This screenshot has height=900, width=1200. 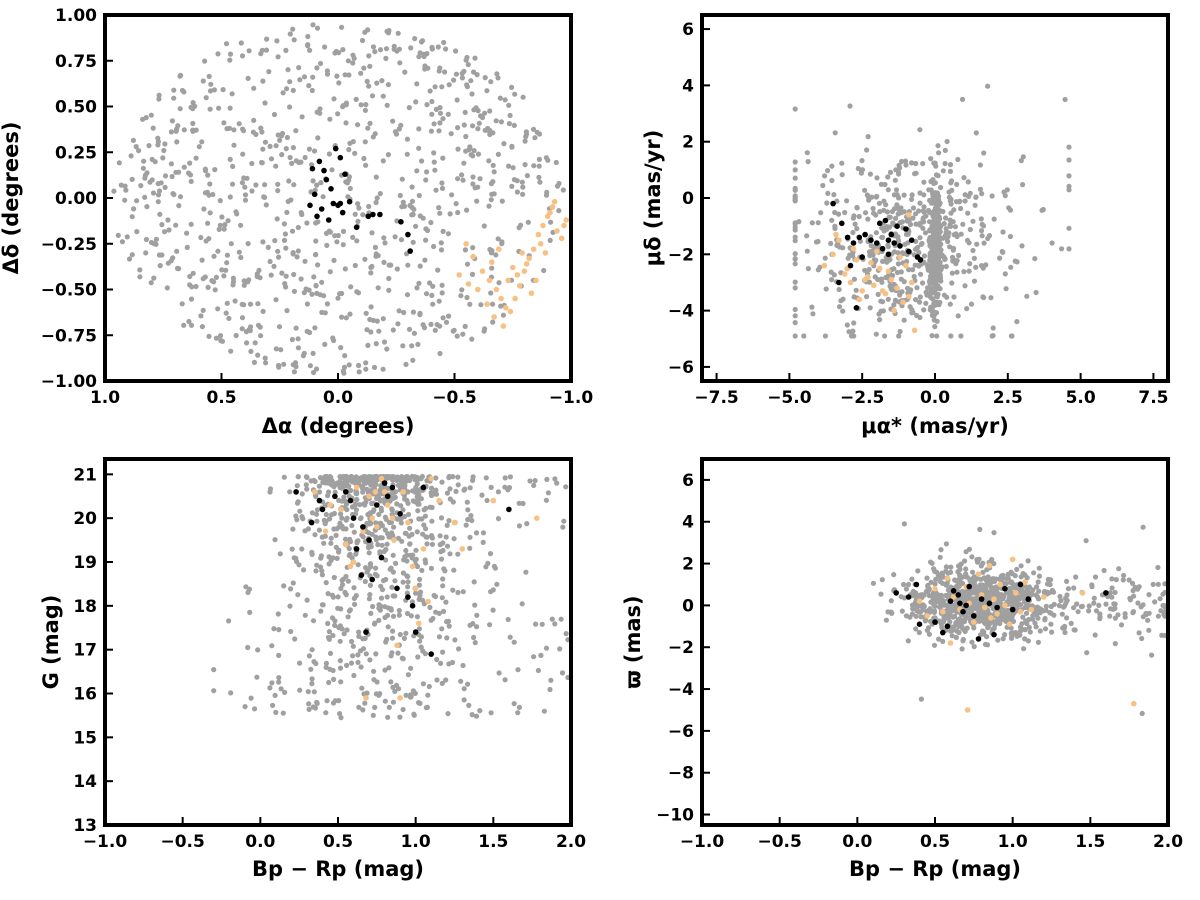 I want to click on x-tick-label: 0.0, so click(x=260, y=842).